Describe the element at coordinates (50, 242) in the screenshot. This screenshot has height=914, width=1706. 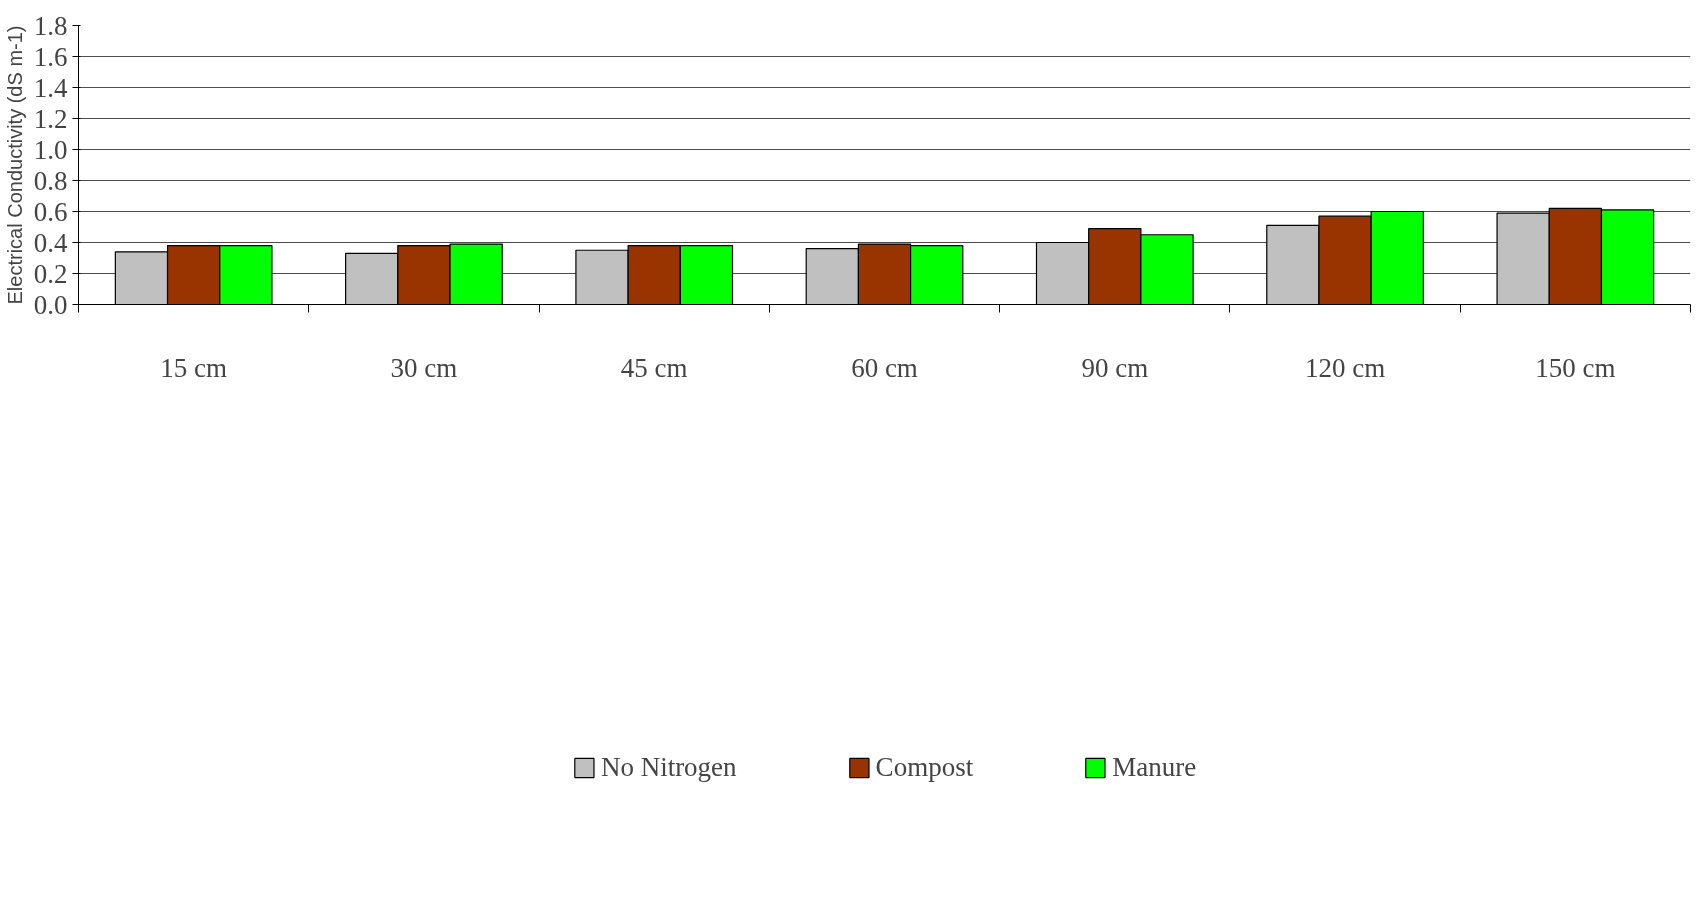
I see `y-tick-label: 0.4` at that location.